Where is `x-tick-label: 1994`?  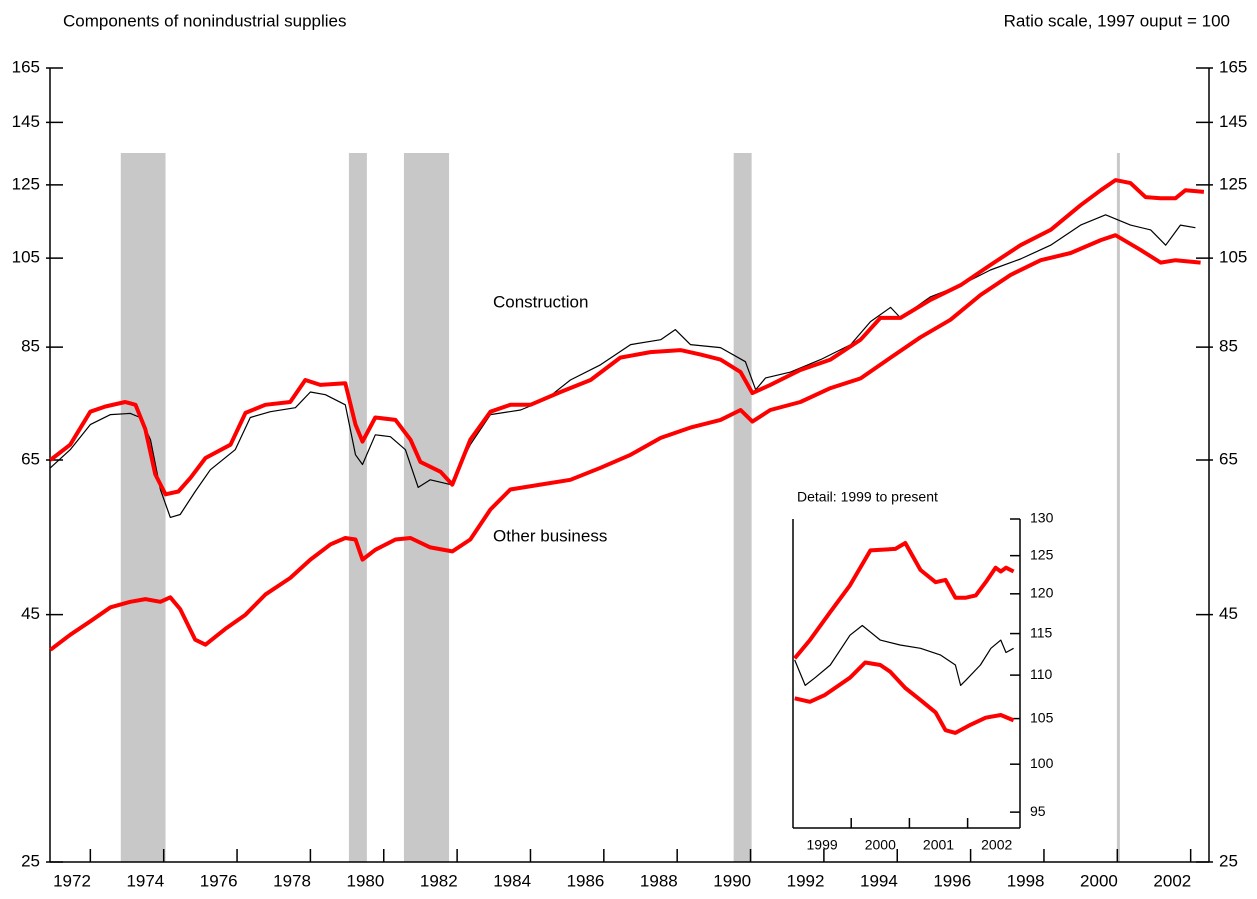
x-tick-label: 1994 is located at coordinates (879, 880).